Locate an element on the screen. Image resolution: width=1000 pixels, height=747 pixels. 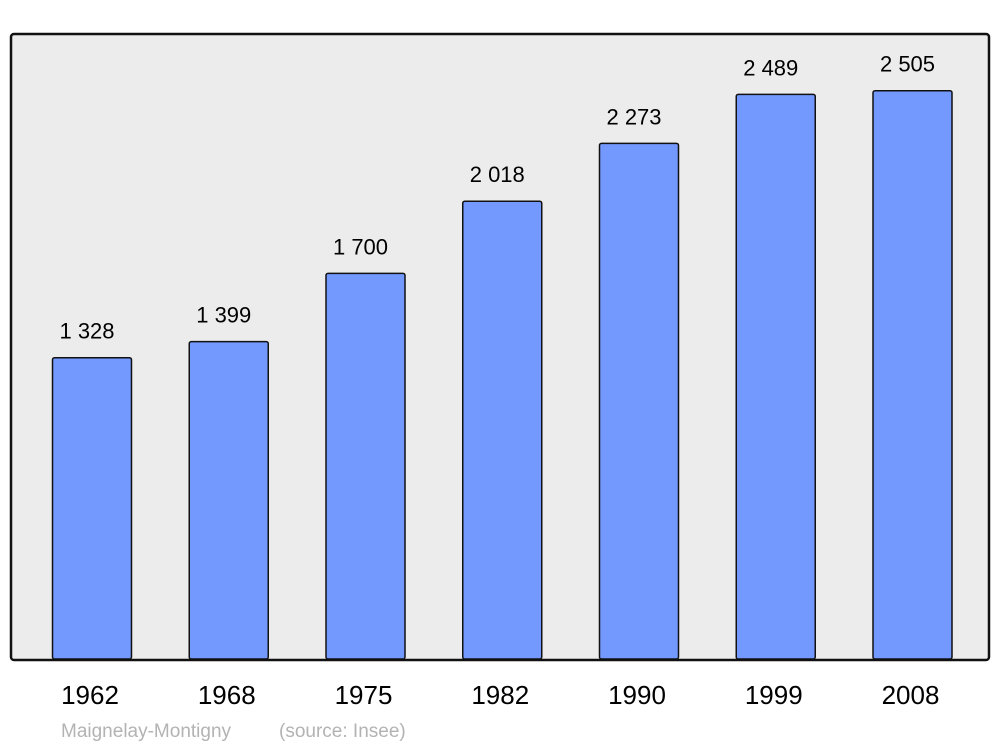
x-tick-label-1982: 1982 is located at coordinates (500, 695).